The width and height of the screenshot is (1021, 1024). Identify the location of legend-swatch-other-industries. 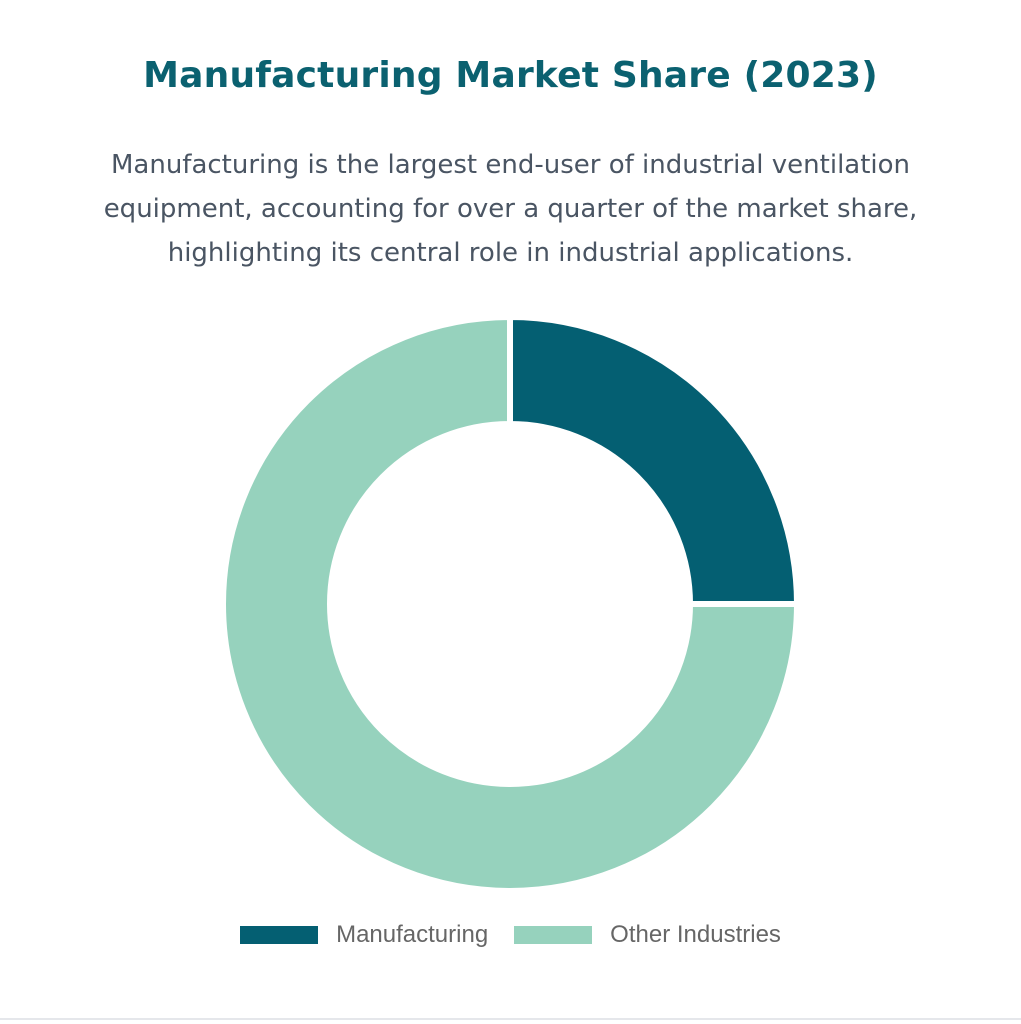
(553, 935).